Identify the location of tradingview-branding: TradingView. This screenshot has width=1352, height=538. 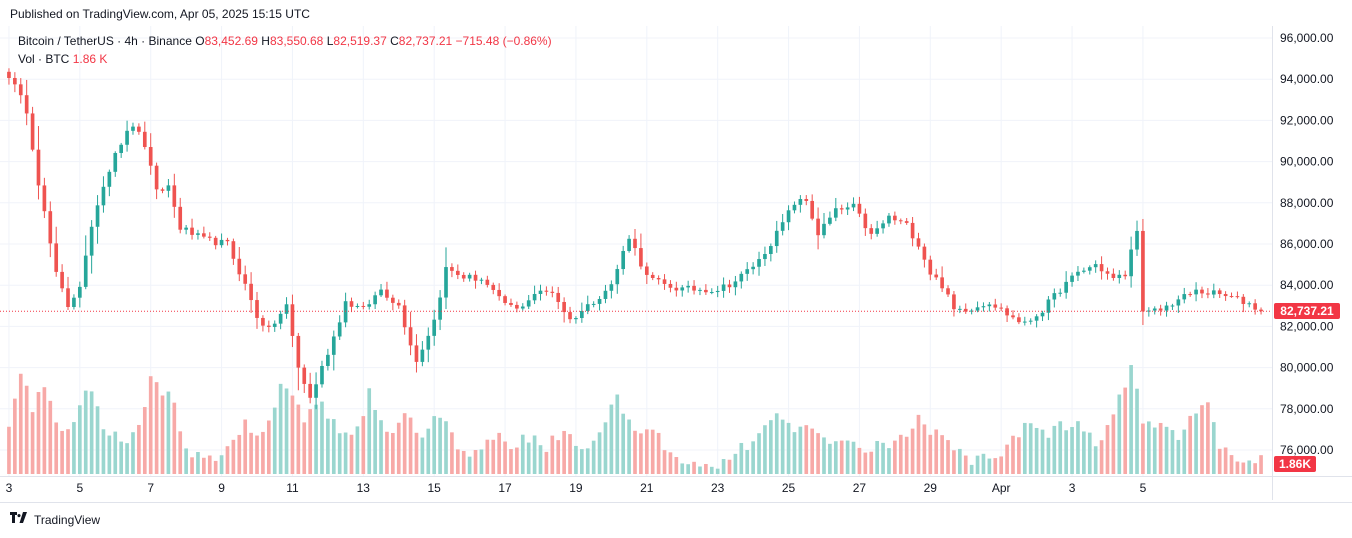
(55, 519).